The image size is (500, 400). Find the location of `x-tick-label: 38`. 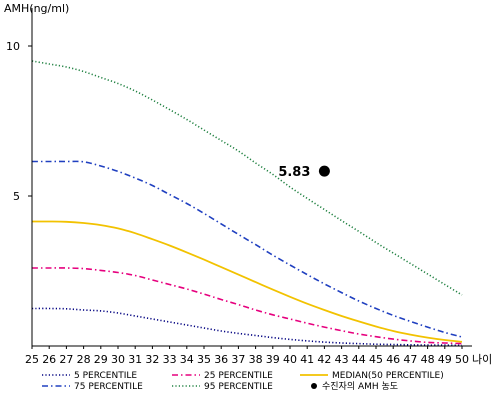

x-tick-label: 38 is located at coordinates (256, 359).